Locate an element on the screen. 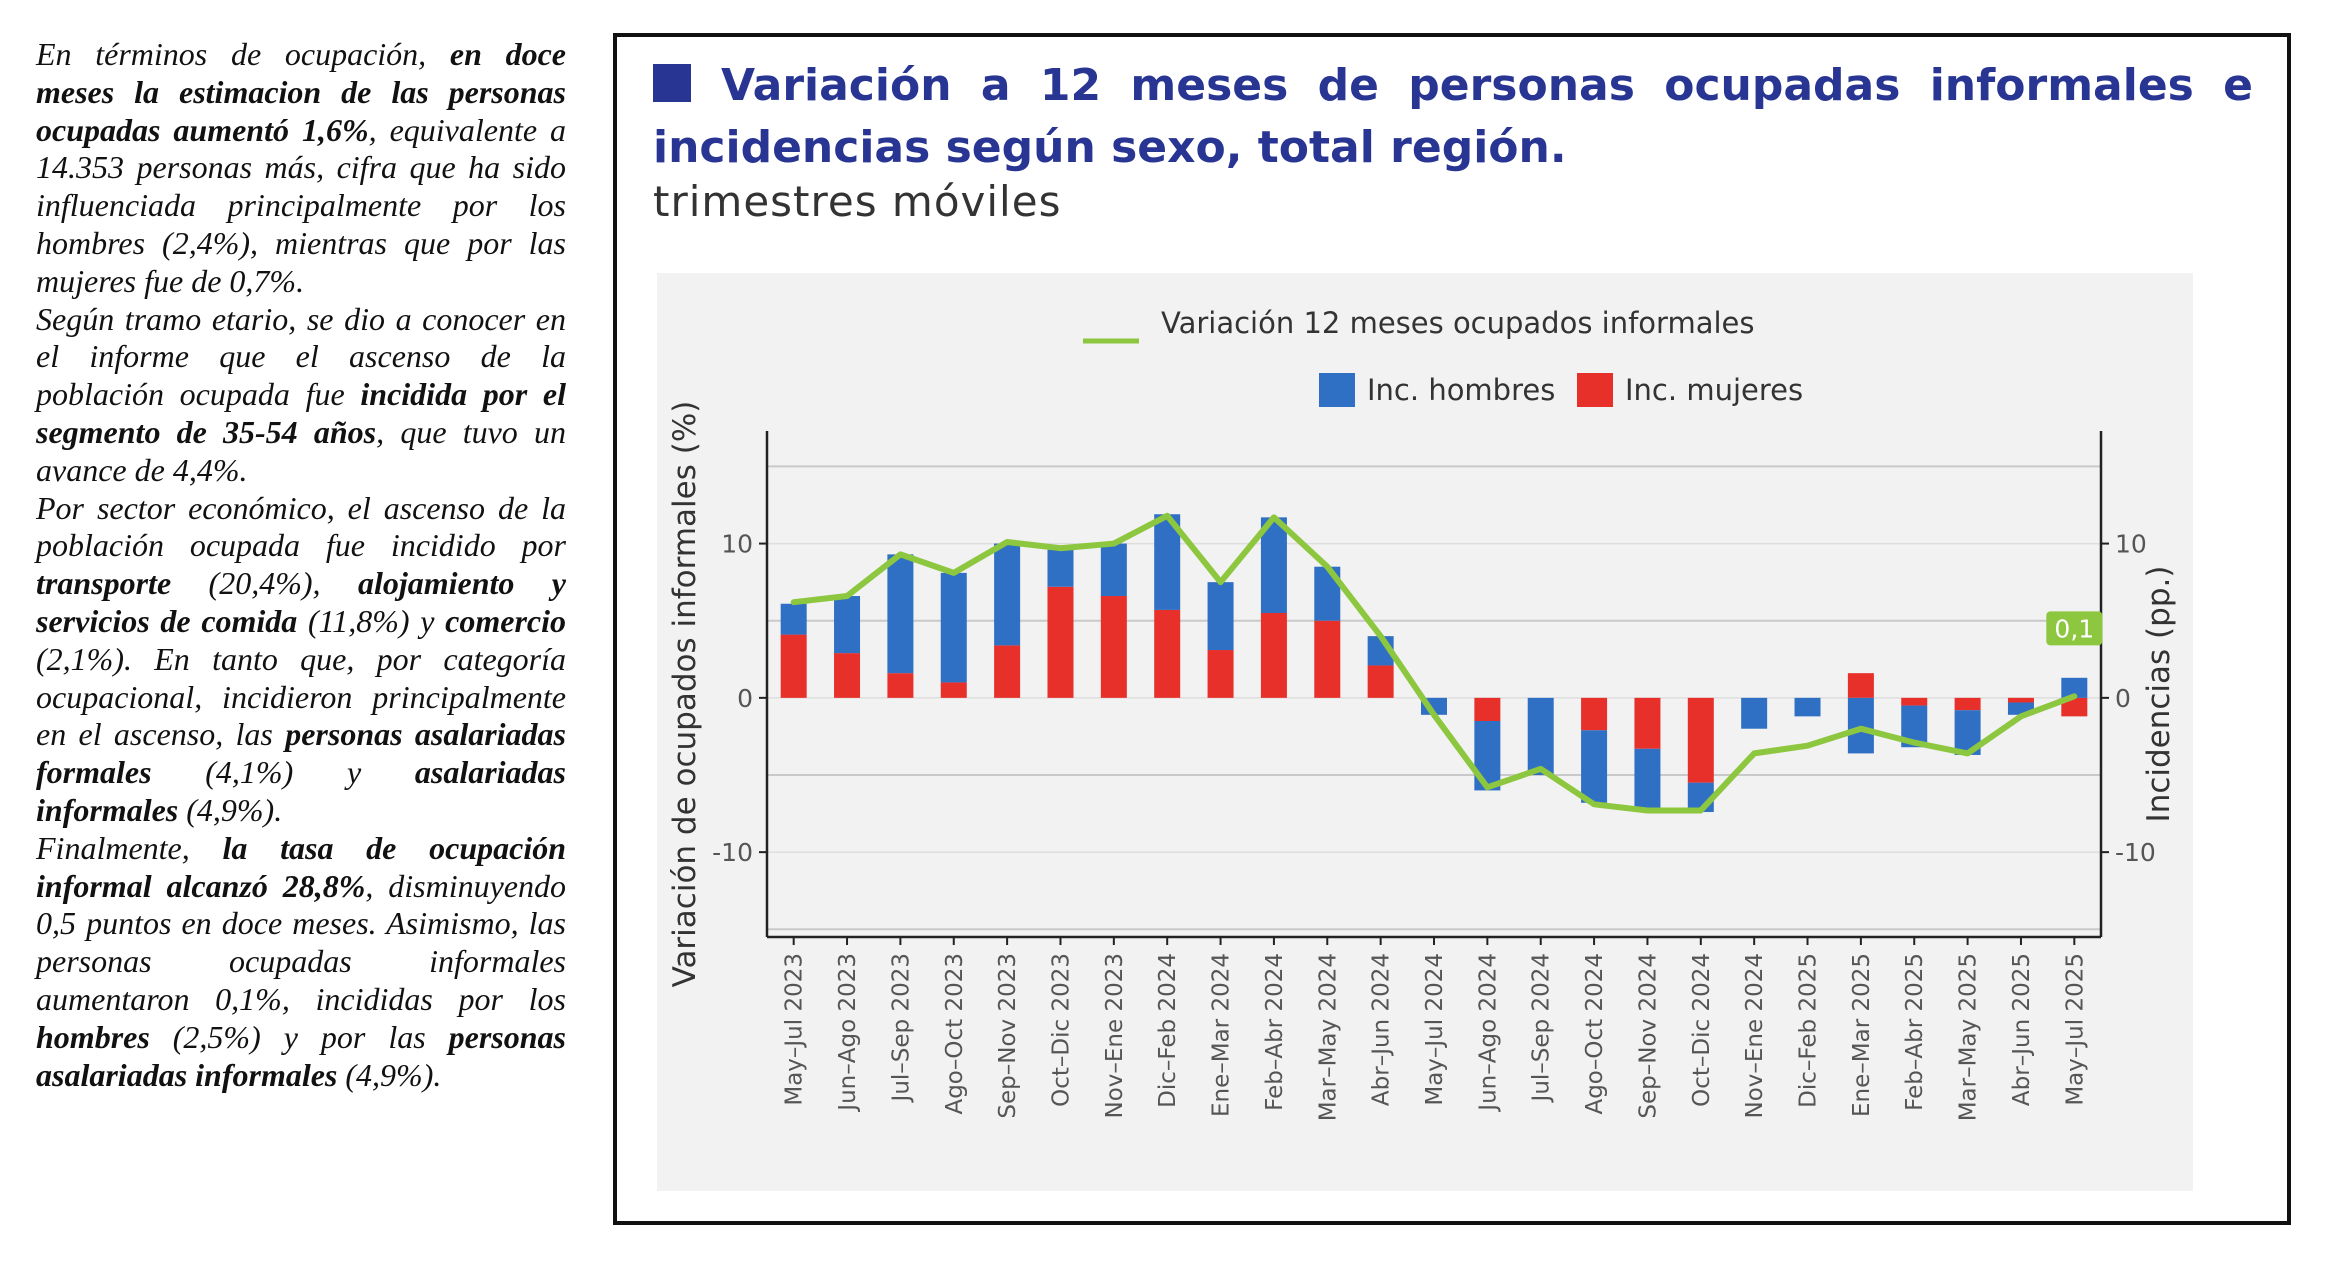 This screenshot has height=1262, width=2342. bold-text-run: alojamiento y servicios de comida is located at coordinates (301, 602).